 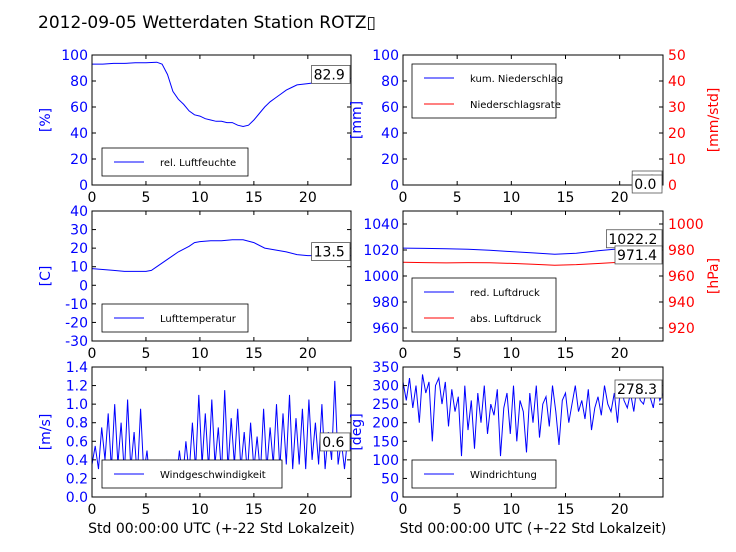 I want to click on y2-tick-label: 980, so click(x=681, y=251).